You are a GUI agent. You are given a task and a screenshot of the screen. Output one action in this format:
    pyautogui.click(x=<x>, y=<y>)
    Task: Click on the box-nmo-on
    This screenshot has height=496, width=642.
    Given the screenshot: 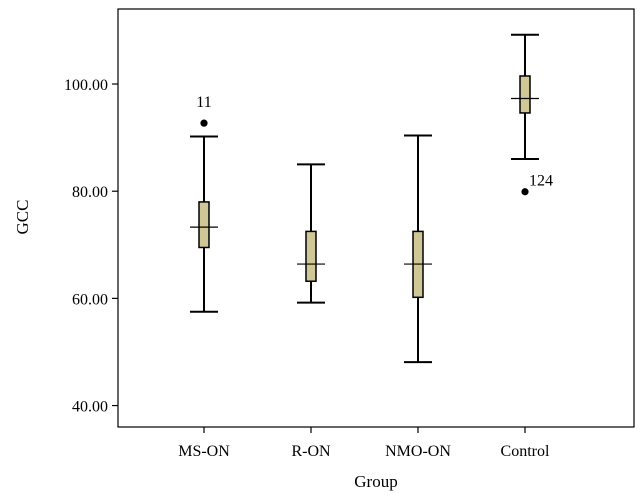 What is the action you would take?
    pyautogui.click(x=418, y=249)
    